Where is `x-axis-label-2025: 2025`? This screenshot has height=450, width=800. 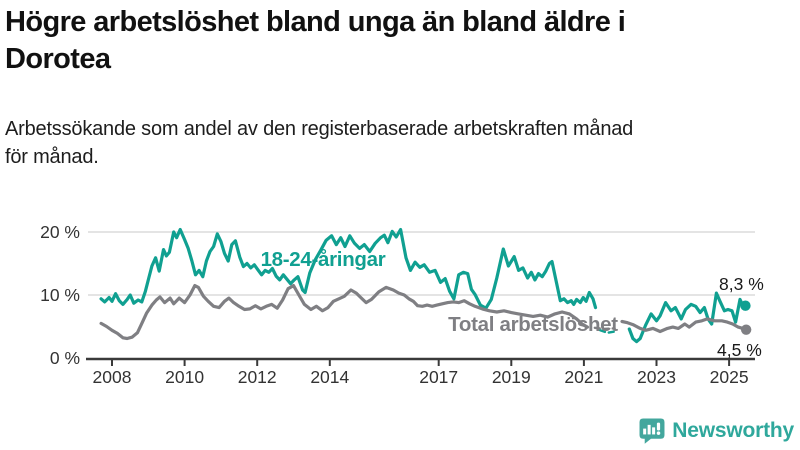
x-axis-label-2025: 2025 is located at coordinates (729, 377).